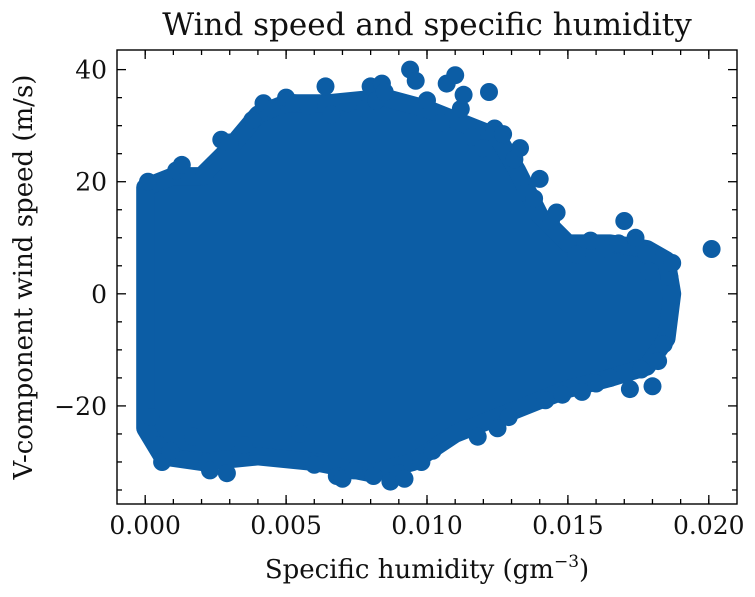  What do you see at coordinates (709, 525) in the screenshot?
I see `x-tick-label: 0.020` at bounding box center [709, 525].